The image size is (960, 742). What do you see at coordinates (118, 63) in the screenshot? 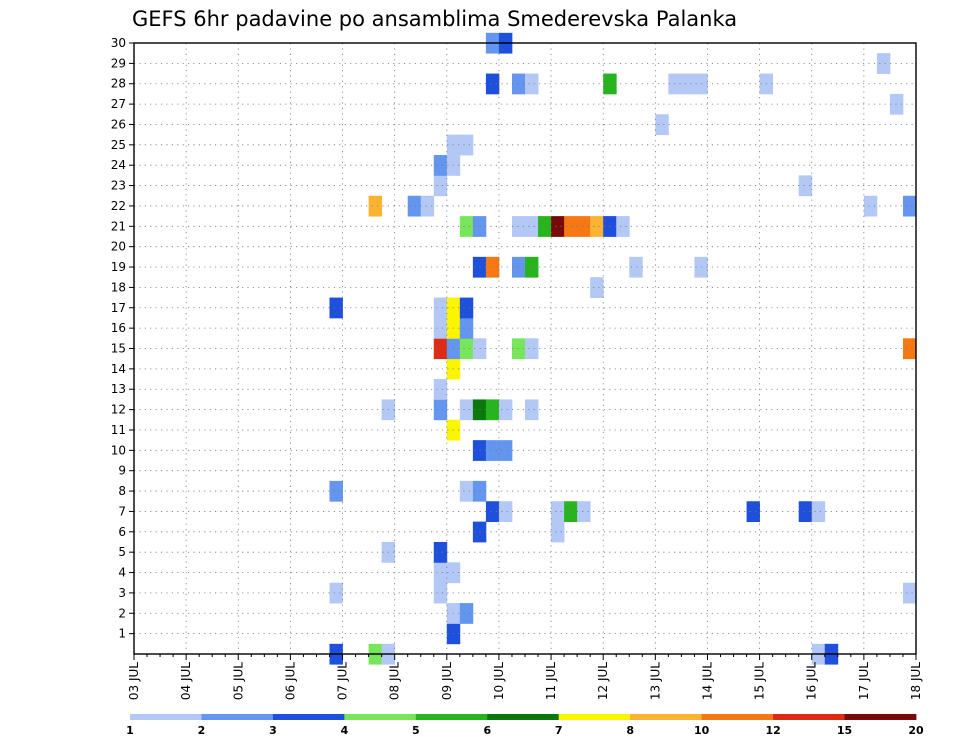
I see `y-tick-label: 29` at bounding box center [118, 63].